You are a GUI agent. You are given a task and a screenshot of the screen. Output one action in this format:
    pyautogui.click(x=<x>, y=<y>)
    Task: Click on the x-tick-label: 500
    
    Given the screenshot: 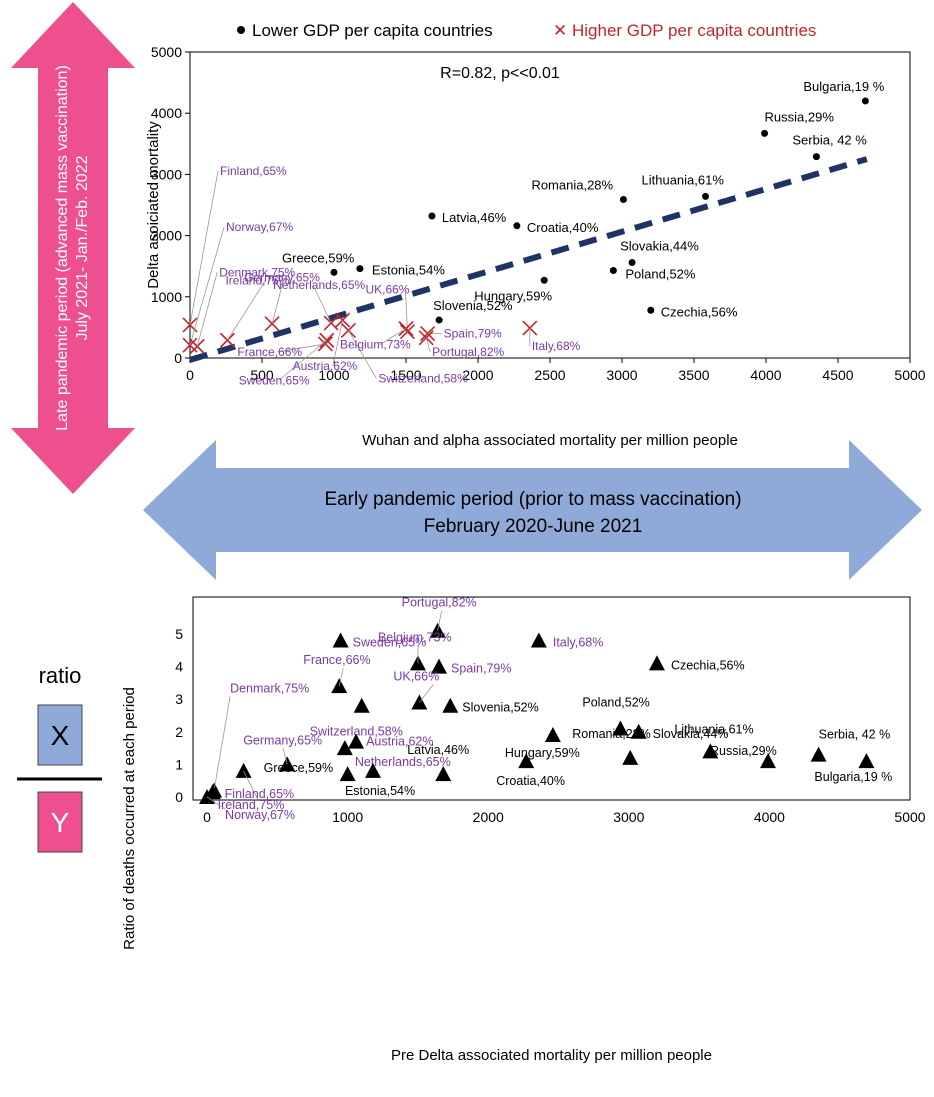 What is the action you would take?
    pyautogui.click(x=262, y=375)
    